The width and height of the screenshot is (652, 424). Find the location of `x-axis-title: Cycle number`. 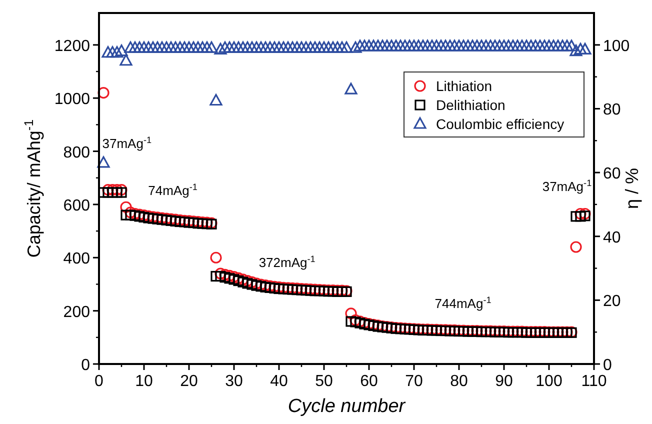

x-axis-title: Cycle number is located at coordinates (347, 406).